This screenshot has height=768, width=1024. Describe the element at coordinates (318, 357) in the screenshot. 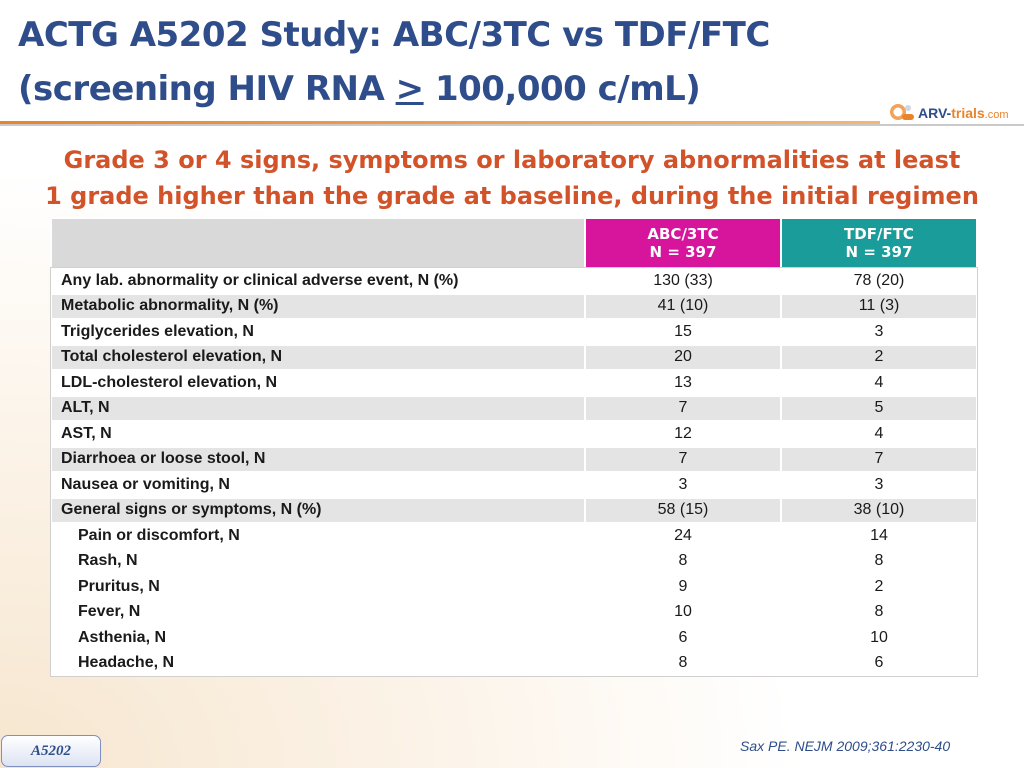

I see `row-label: Total cholesterol elevation, N` at that location.